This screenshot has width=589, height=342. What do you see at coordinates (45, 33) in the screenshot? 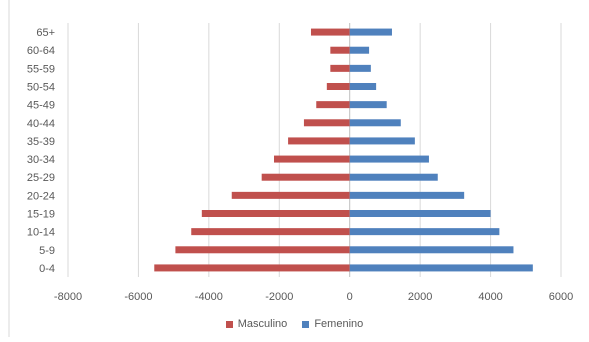
I see `y-tick-label: 65+` at bounding box center [45, 33].